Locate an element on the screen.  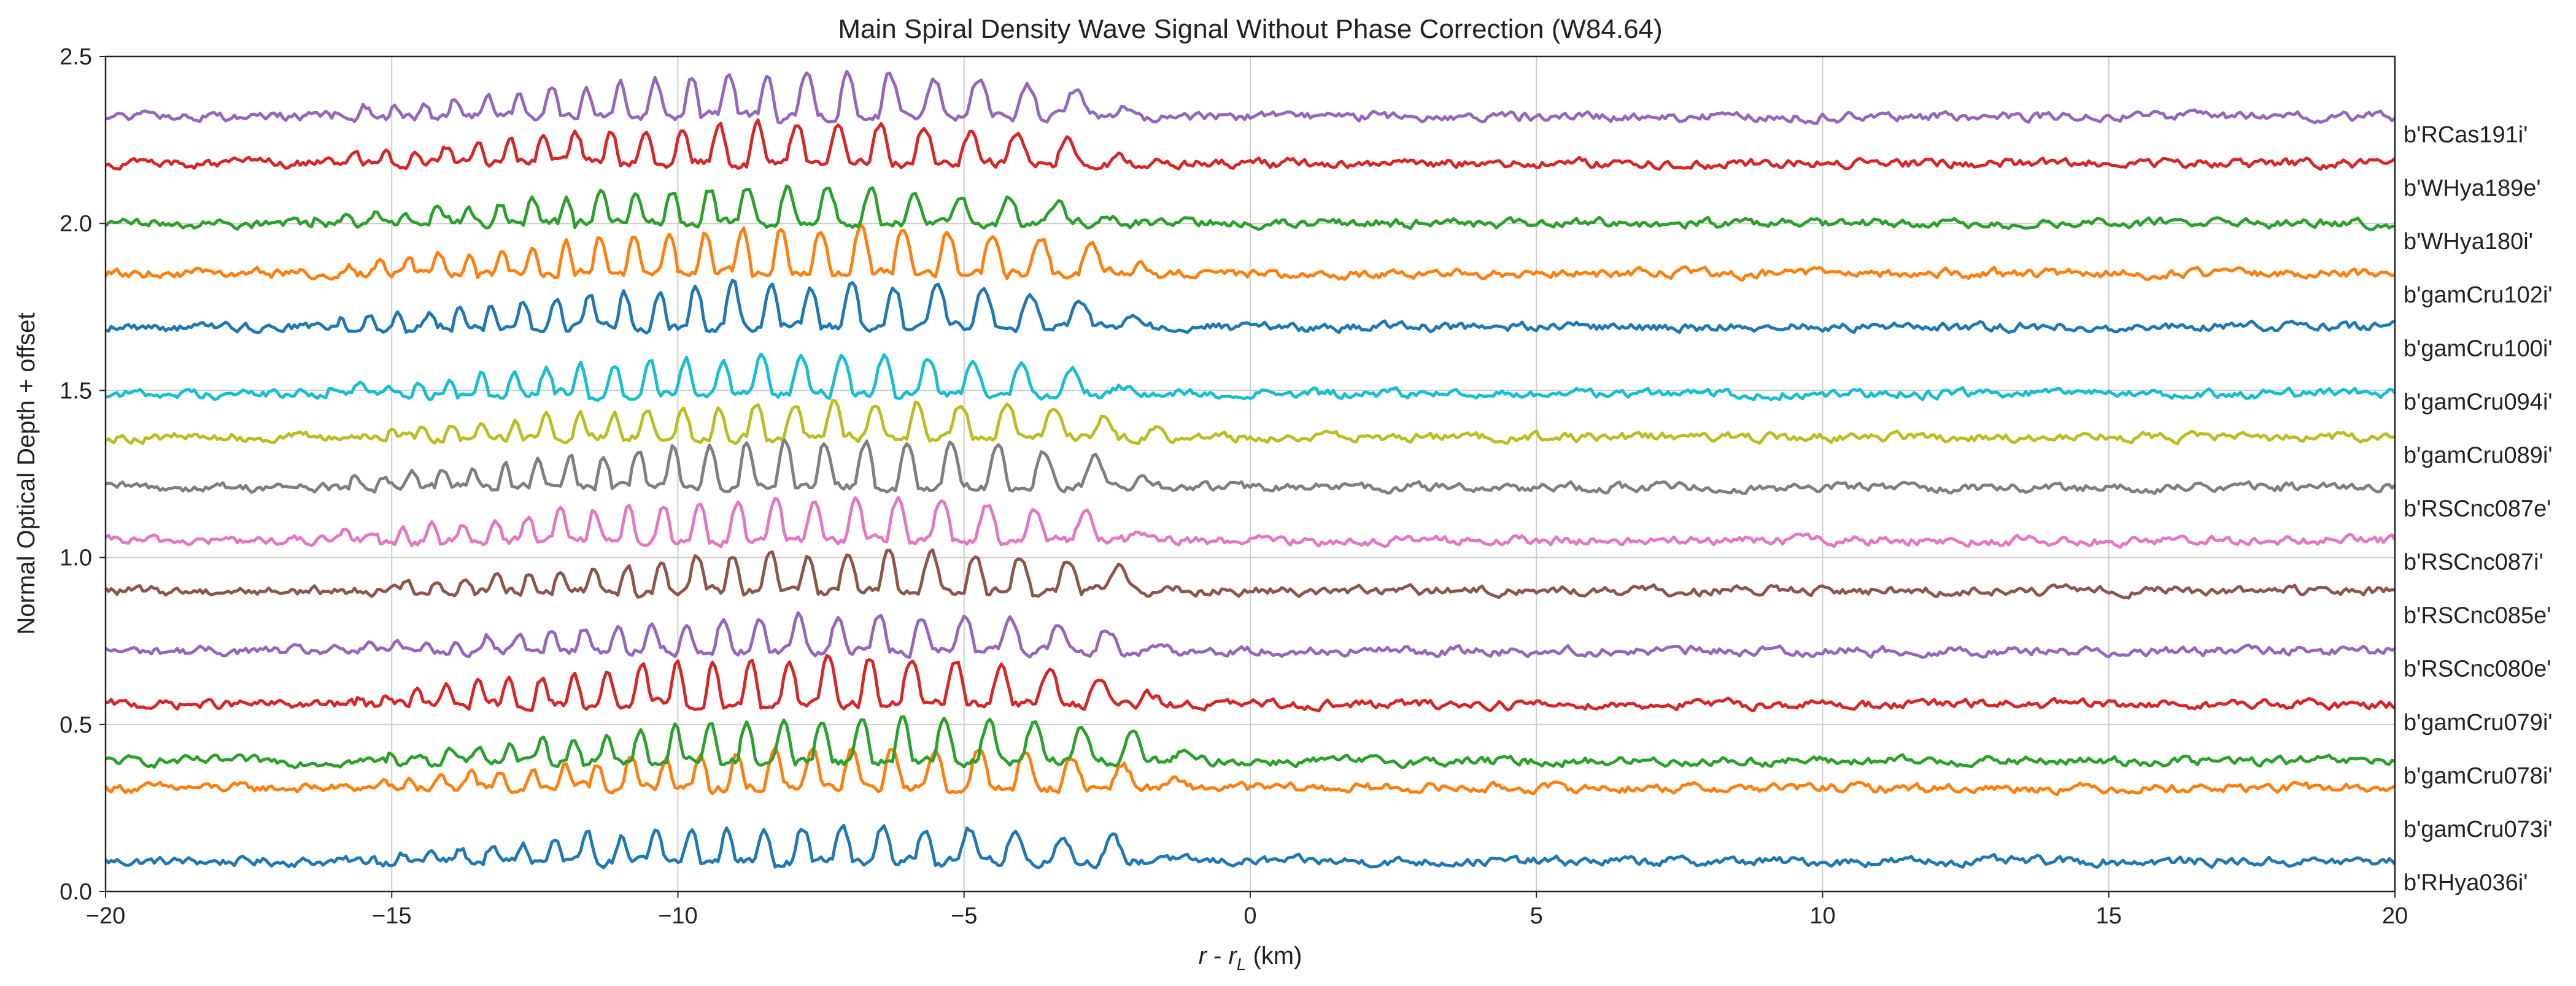
series-label: b'gamCru089i' is located at coordinates (2478, 455).